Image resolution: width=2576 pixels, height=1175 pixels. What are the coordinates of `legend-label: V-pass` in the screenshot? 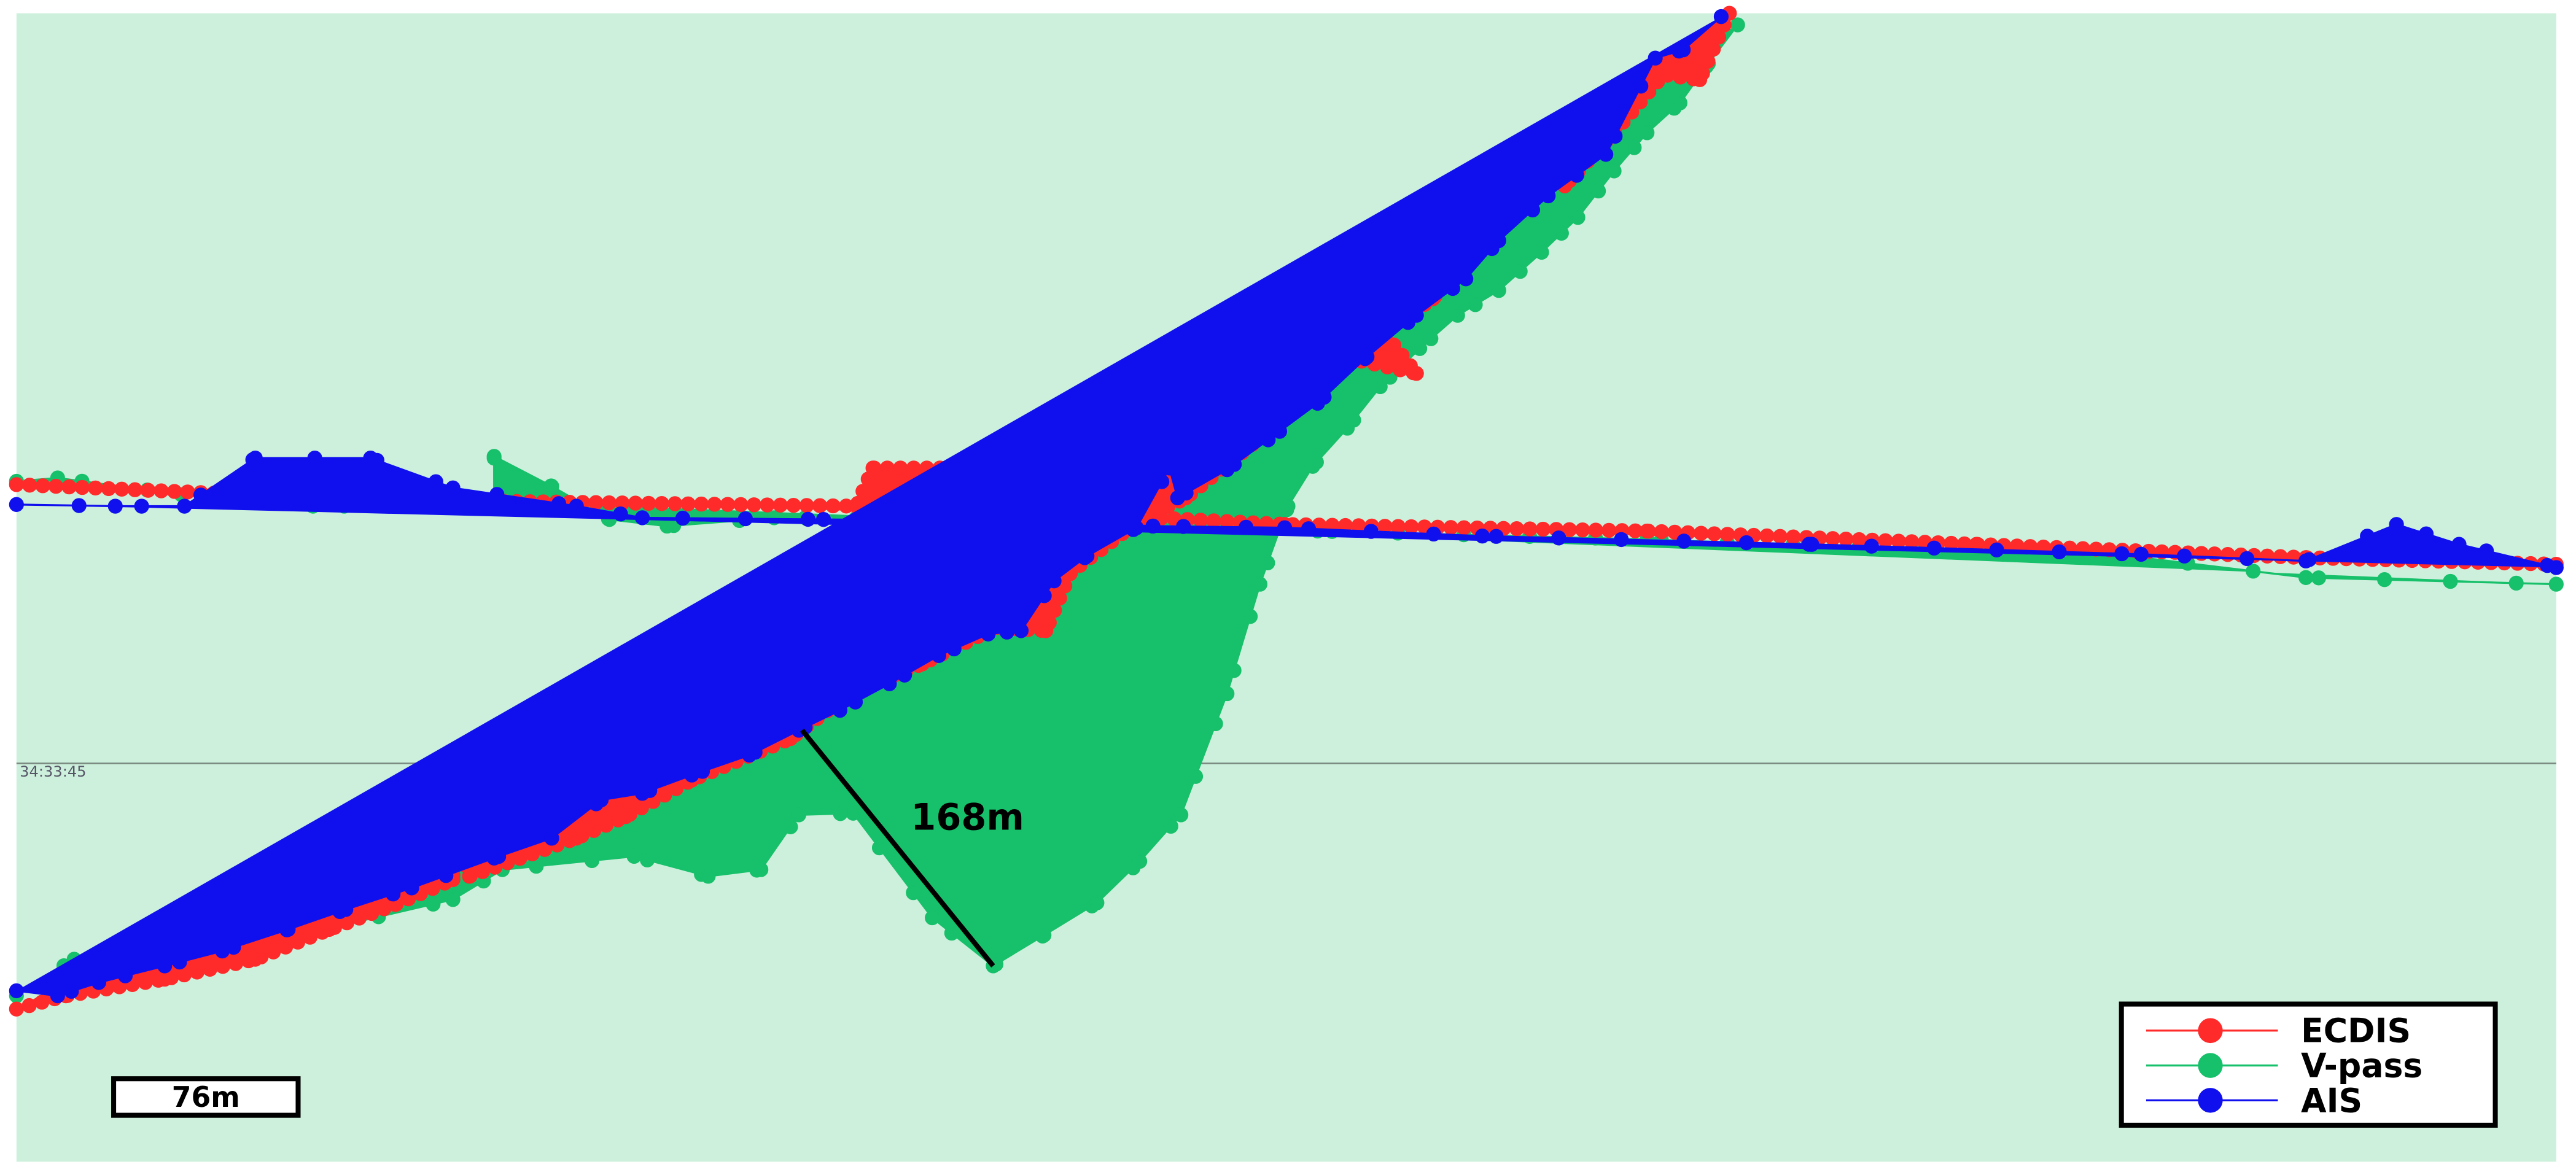 It's located at (2361, 1065).